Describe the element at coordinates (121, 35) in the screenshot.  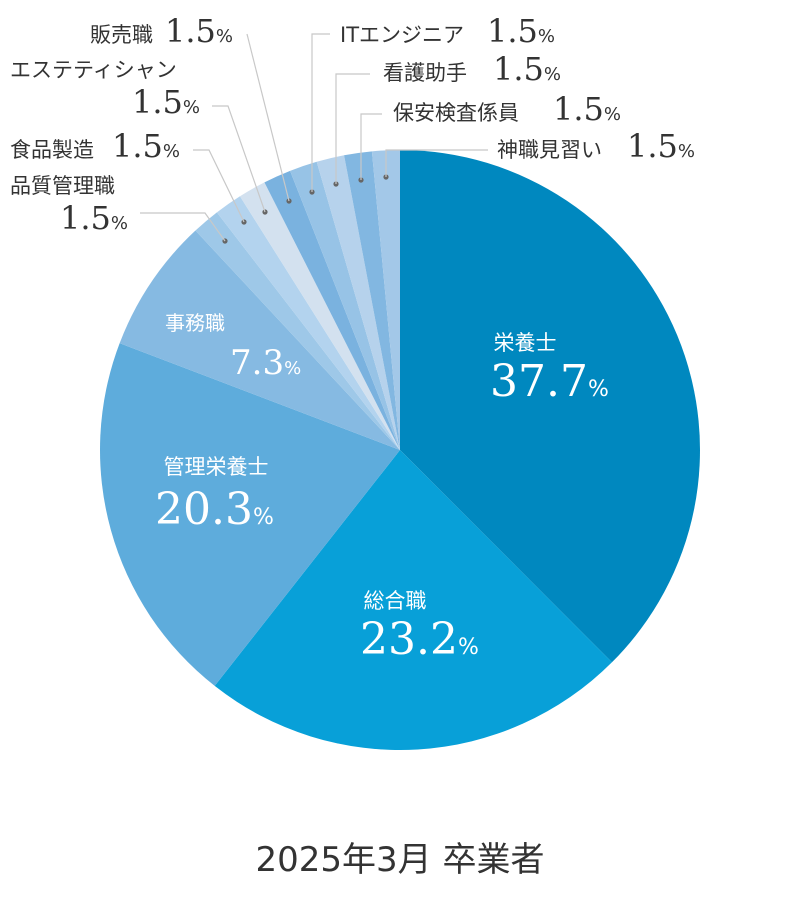
I see `slice-label: 販売職` at that location.